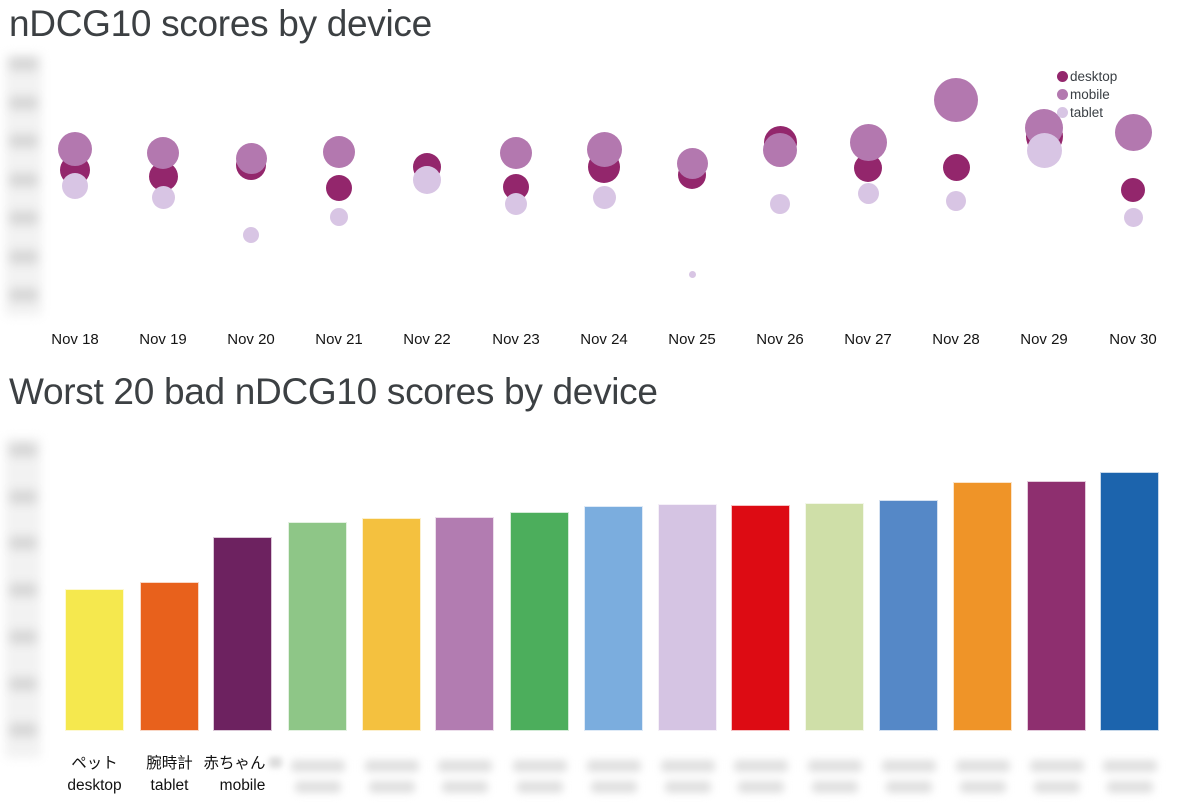 This screenshot has height=808, width=1200. Describe the element at coordinates (1062, 76) in the screenshot. I see `desktop-legend-dot` at that location.